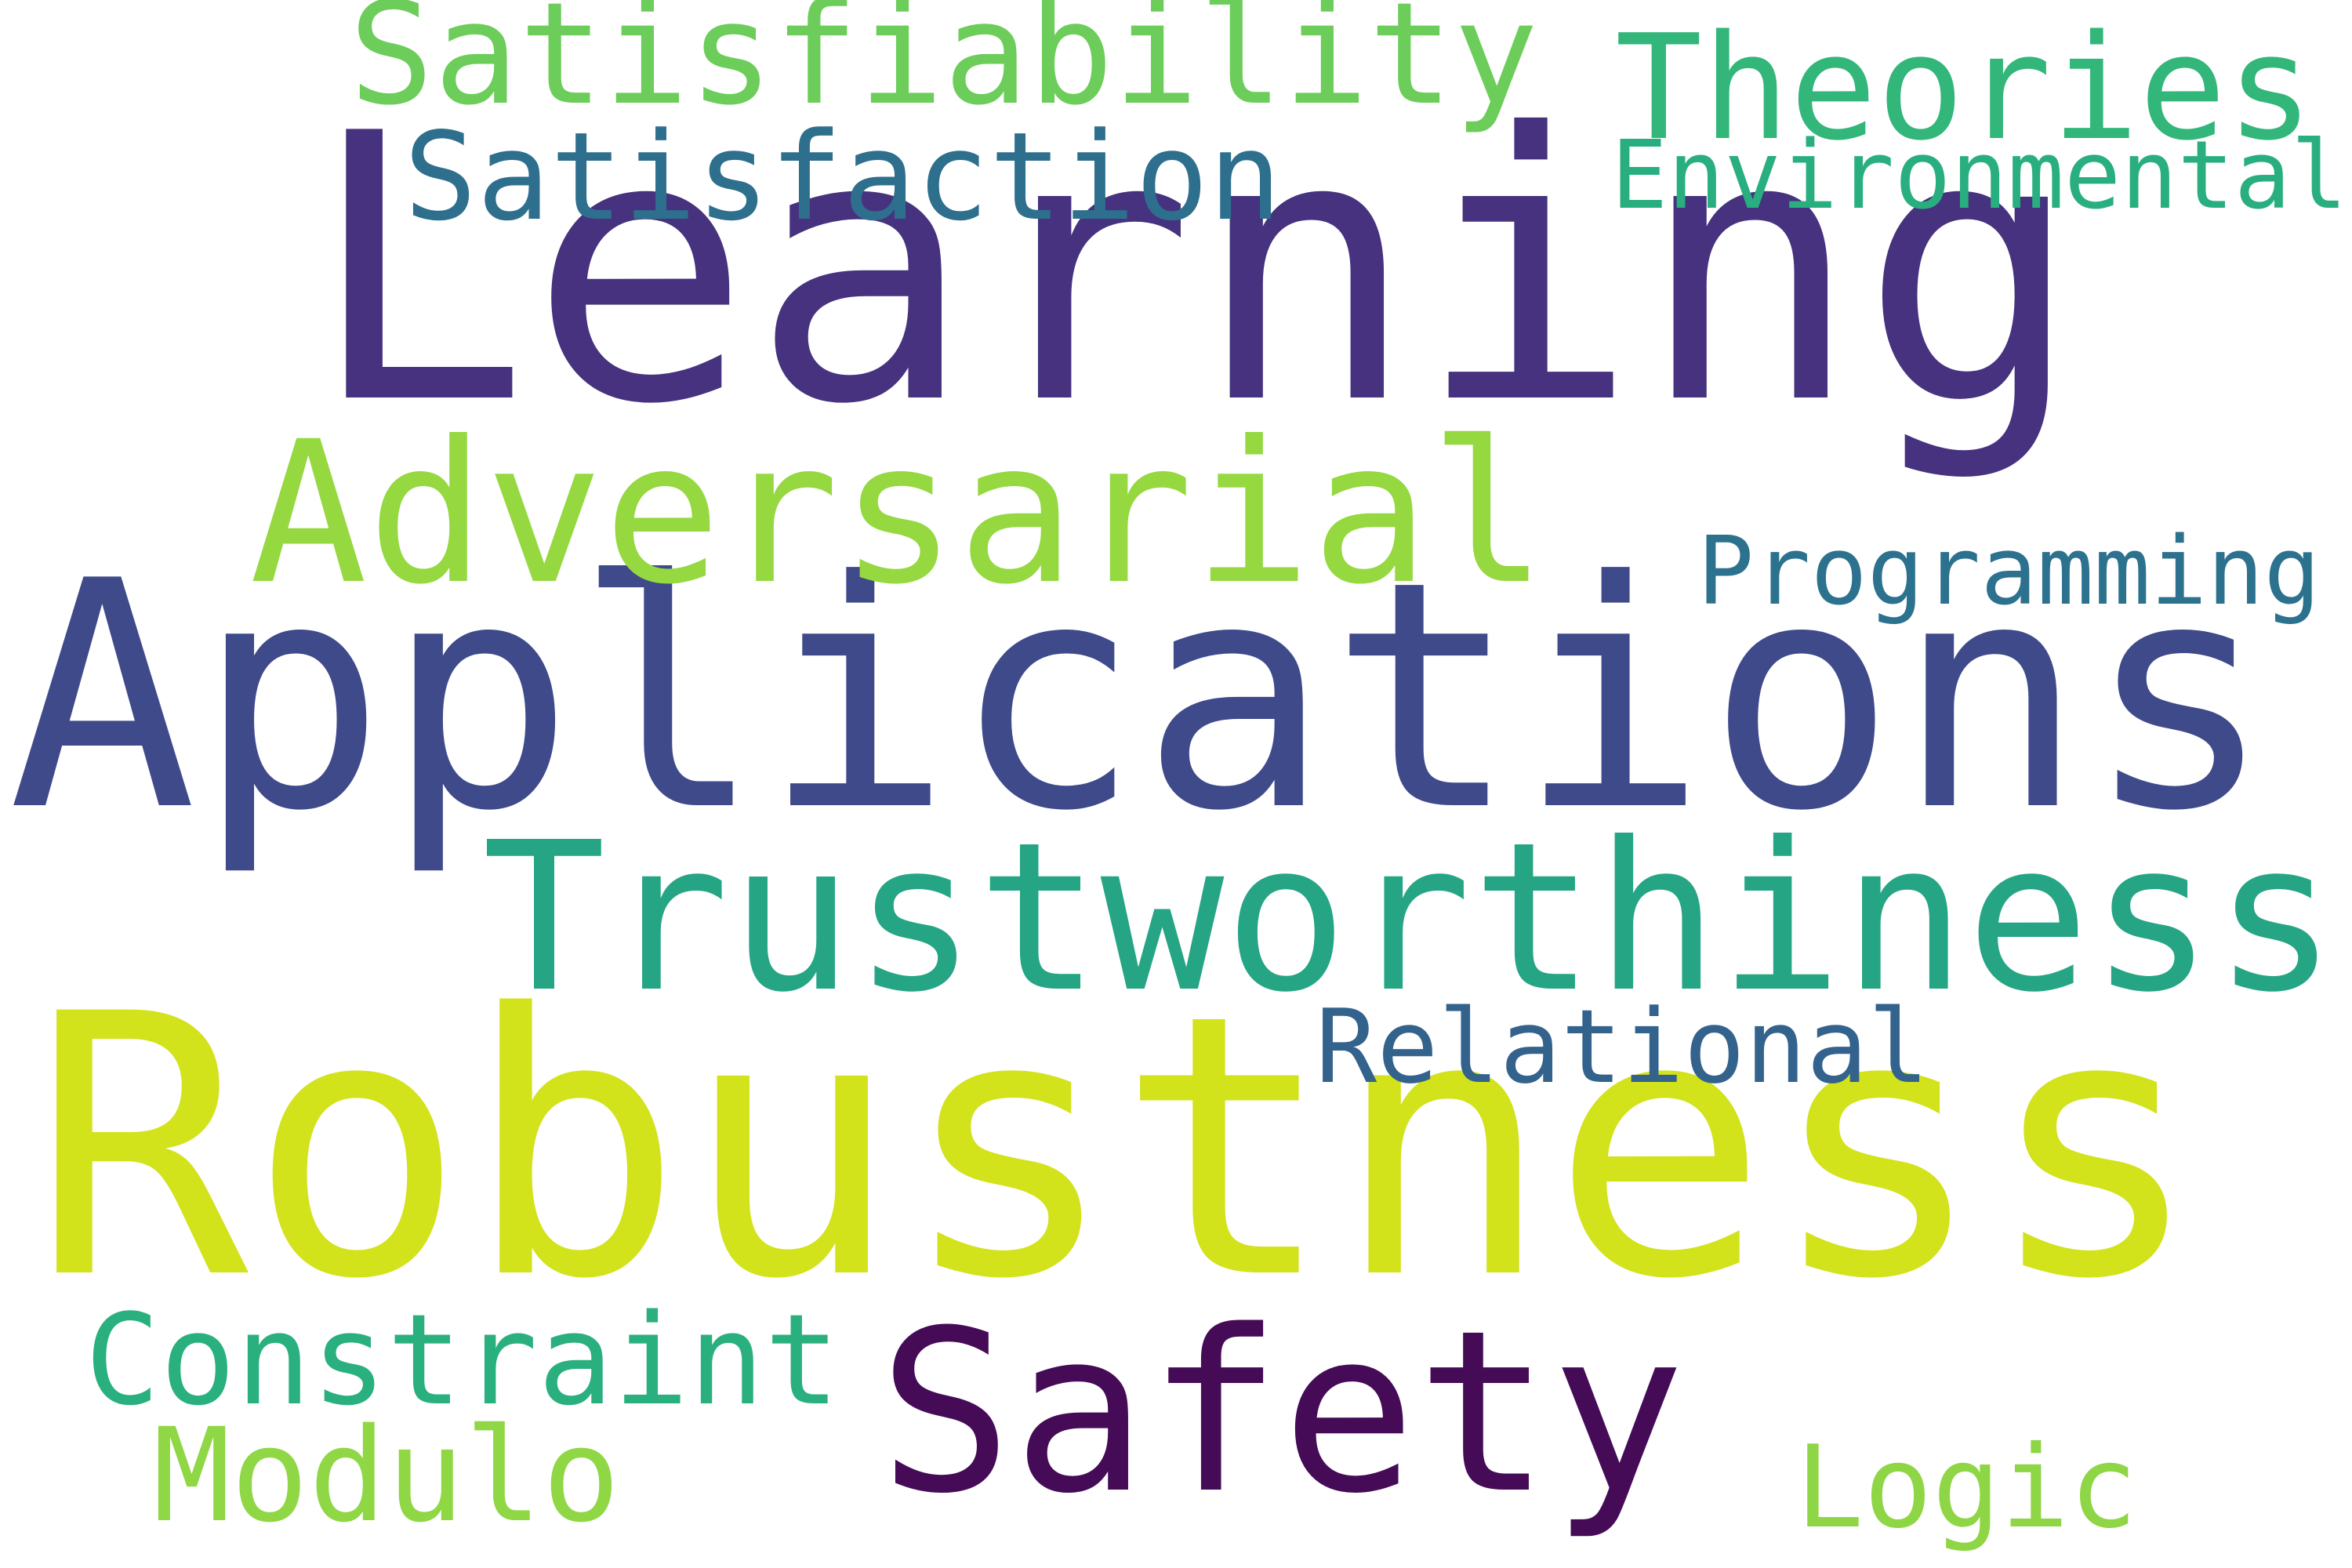 This screenshot has width=2352, height=1568. What do you see at coordinates (462, 1360) in the screenshot?
I see `word-constraint: Constraint` at bounding box center [462, 1360].